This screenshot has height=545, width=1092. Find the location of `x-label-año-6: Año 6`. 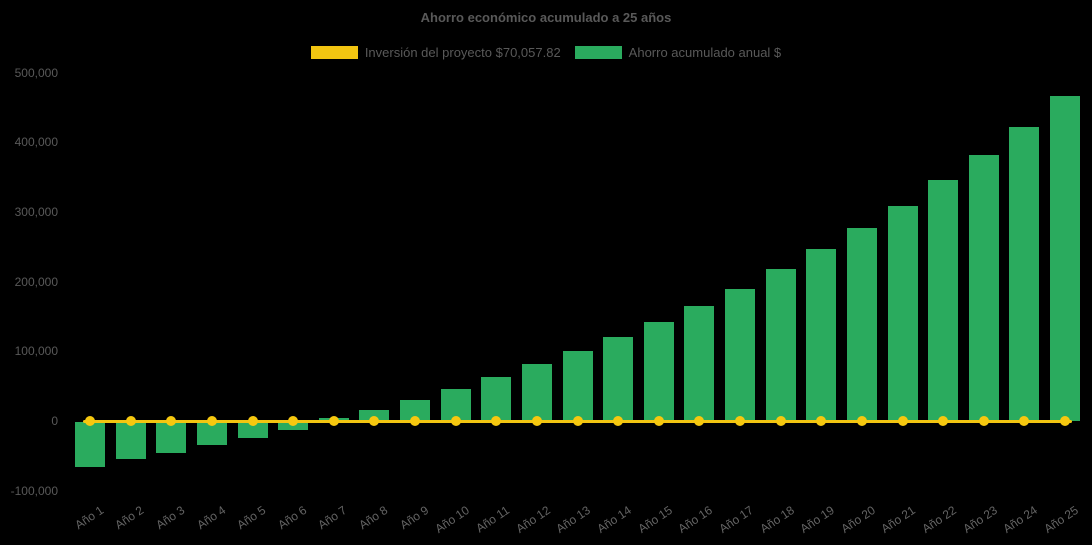

x-label-año-6: Año 6 is located at coordinates (292, 518).